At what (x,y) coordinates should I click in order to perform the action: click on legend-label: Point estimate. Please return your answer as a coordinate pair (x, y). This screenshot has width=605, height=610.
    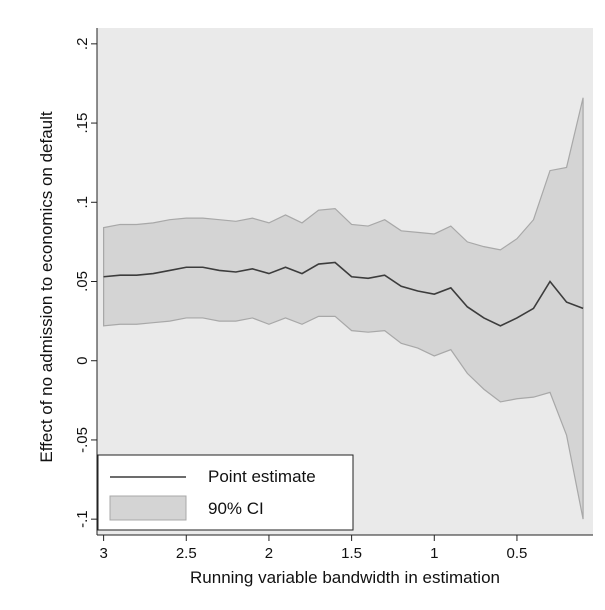
    Looking at the image, I should click on (262, 476).